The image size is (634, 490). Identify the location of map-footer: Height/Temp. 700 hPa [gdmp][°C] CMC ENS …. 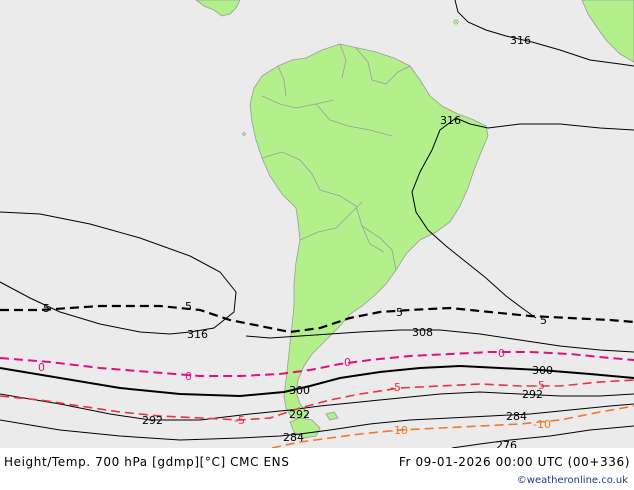
(317, 469).